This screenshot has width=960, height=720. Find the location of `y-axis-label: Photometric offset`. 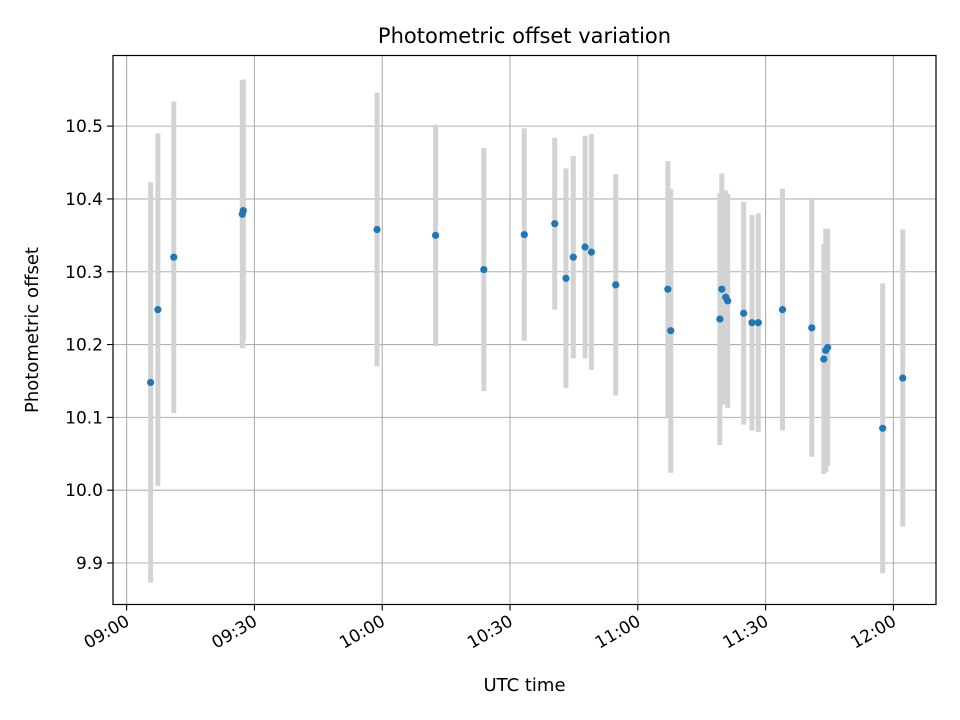

y-axis-label: Photometric offset is located at coordinates (32, 330).